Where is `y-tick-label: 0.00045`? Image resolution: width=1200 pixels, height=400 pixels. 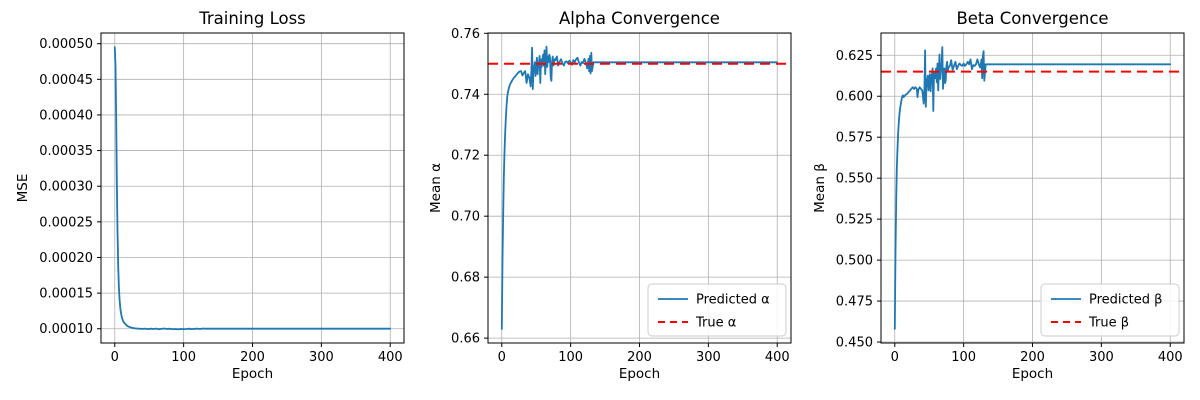
y-tick-label: 0.00045 is located at coordinates (66, 80).